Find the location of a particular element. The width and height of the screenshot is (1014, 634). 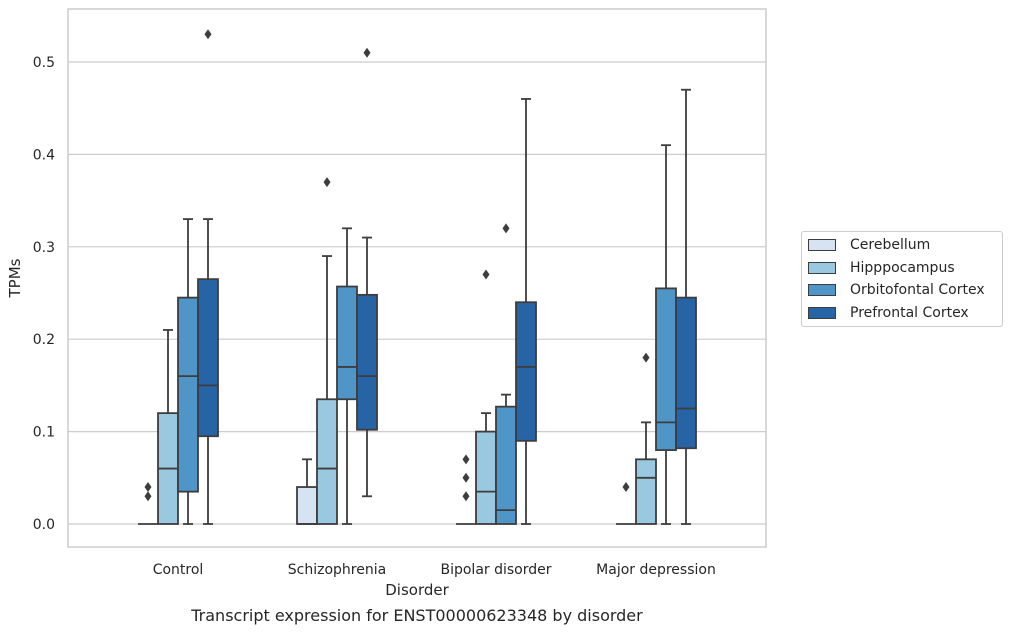

legend-label-cerebellum: Cerebellum is located at coordinates (890, 245).